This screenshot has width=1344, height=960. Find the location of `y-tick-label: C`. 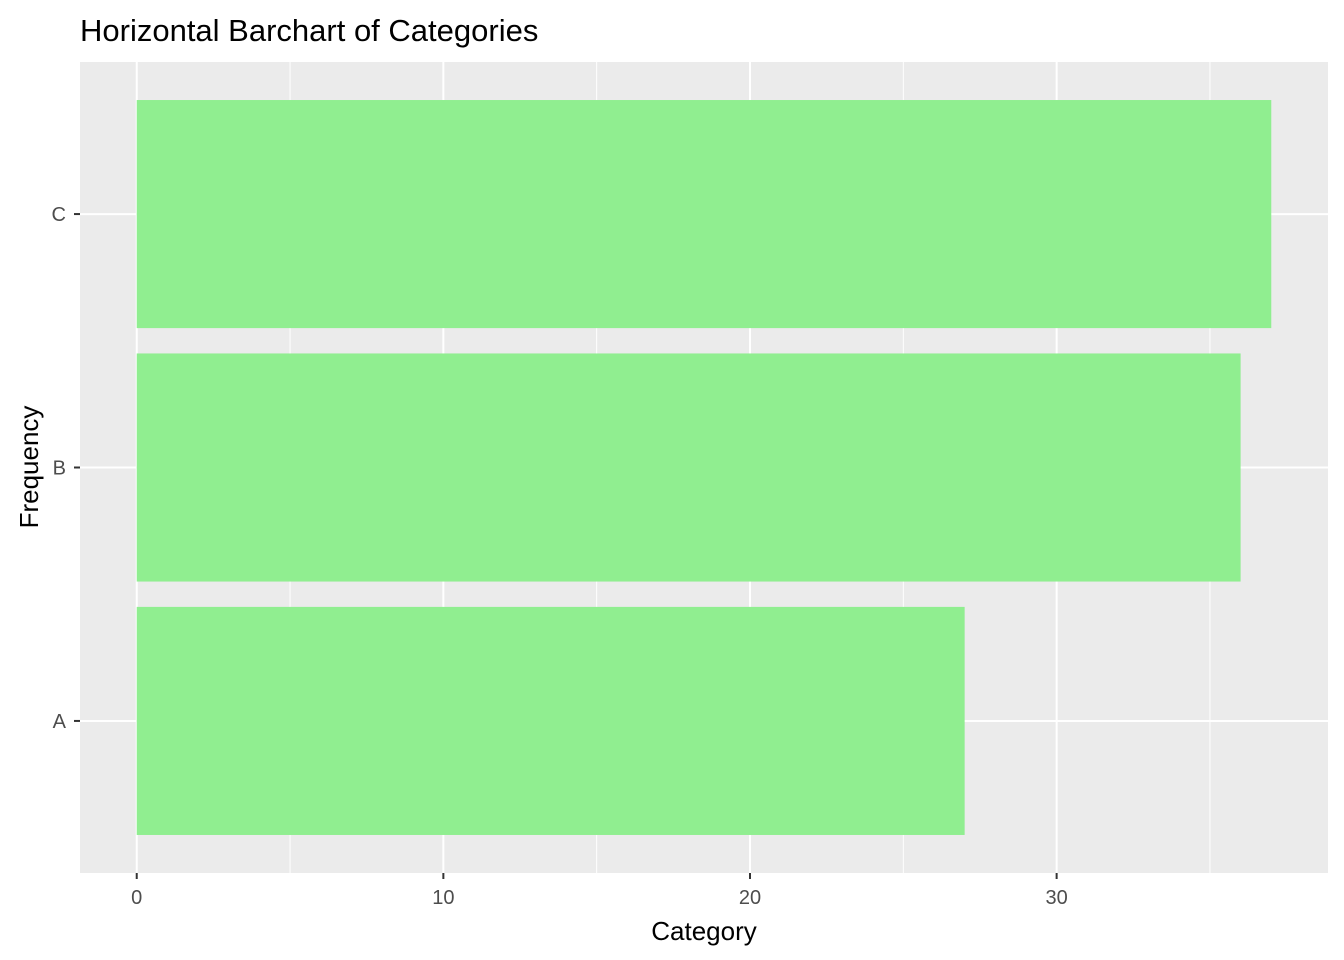

y-tick-label: C is located at coordinates (59, 215).